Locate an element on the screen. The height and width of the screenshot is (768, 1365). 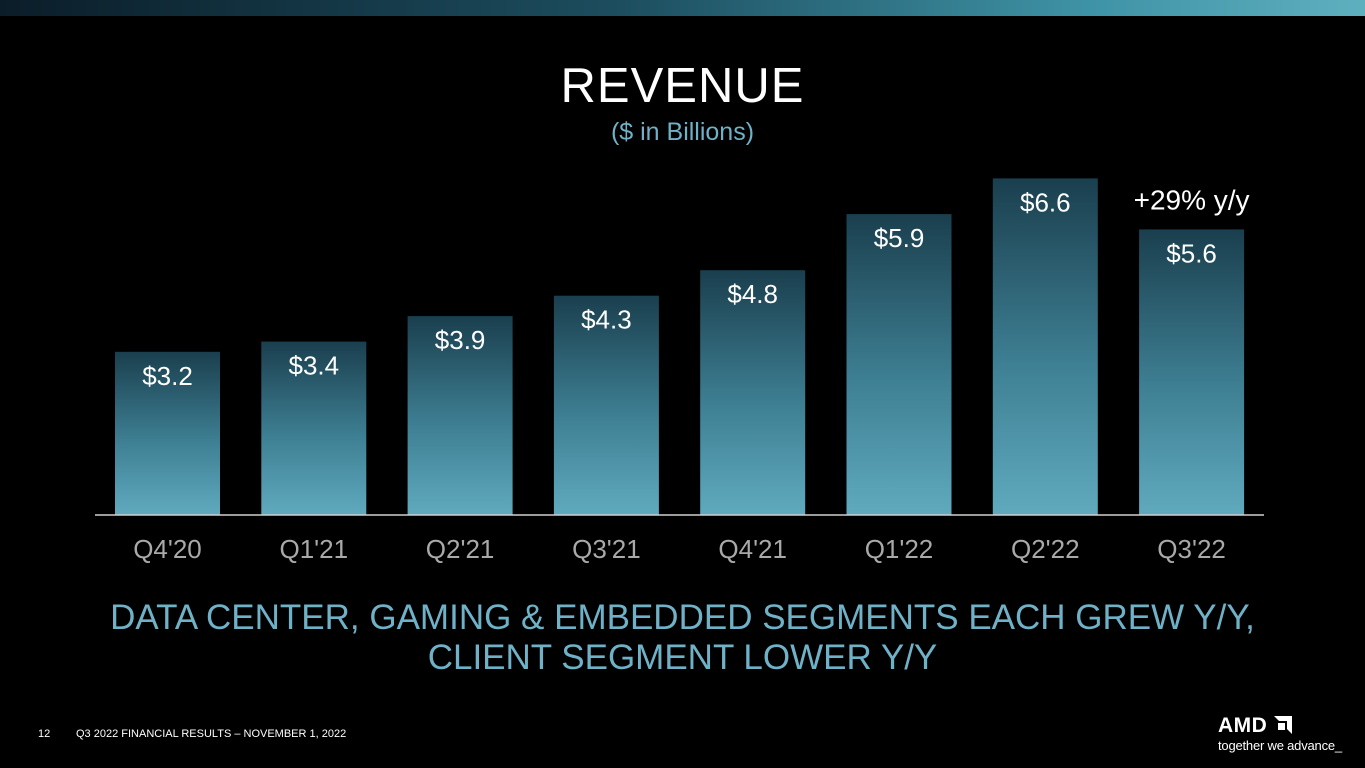
logo-wordmark: AMD is located at coordinates (1243, 725).